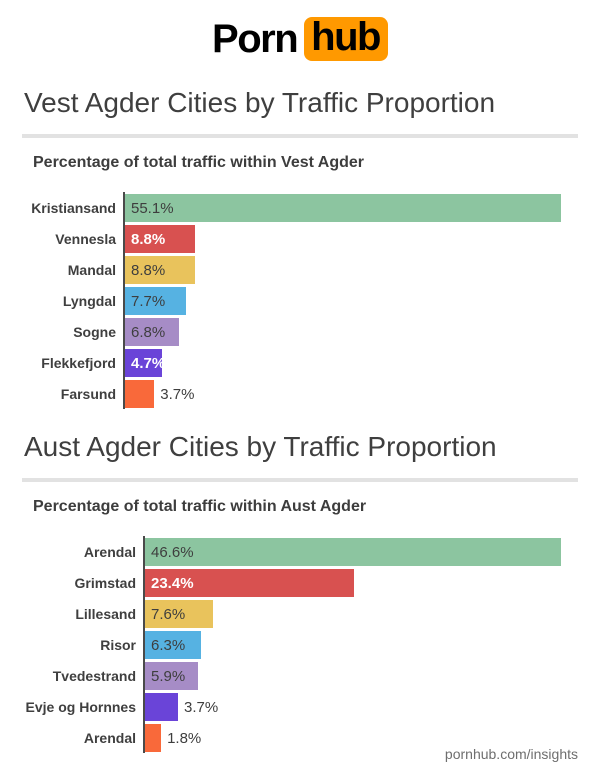  Describe the element at coordinates (249, 583) in the screenshot. I see `bar: 23.4%` at that location.